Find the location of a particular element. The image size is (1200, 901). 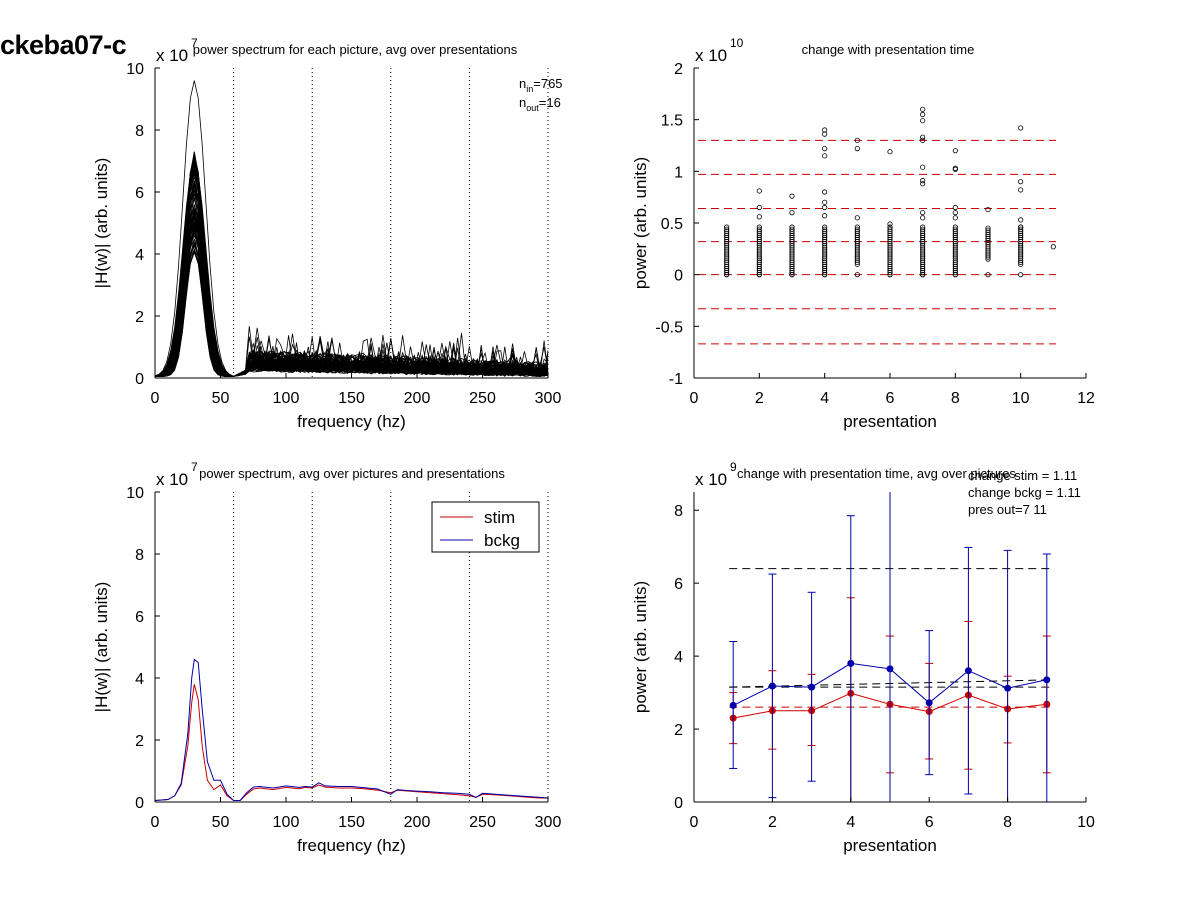

figure-title: ckeba07-c is located at coordinates (63, 45).